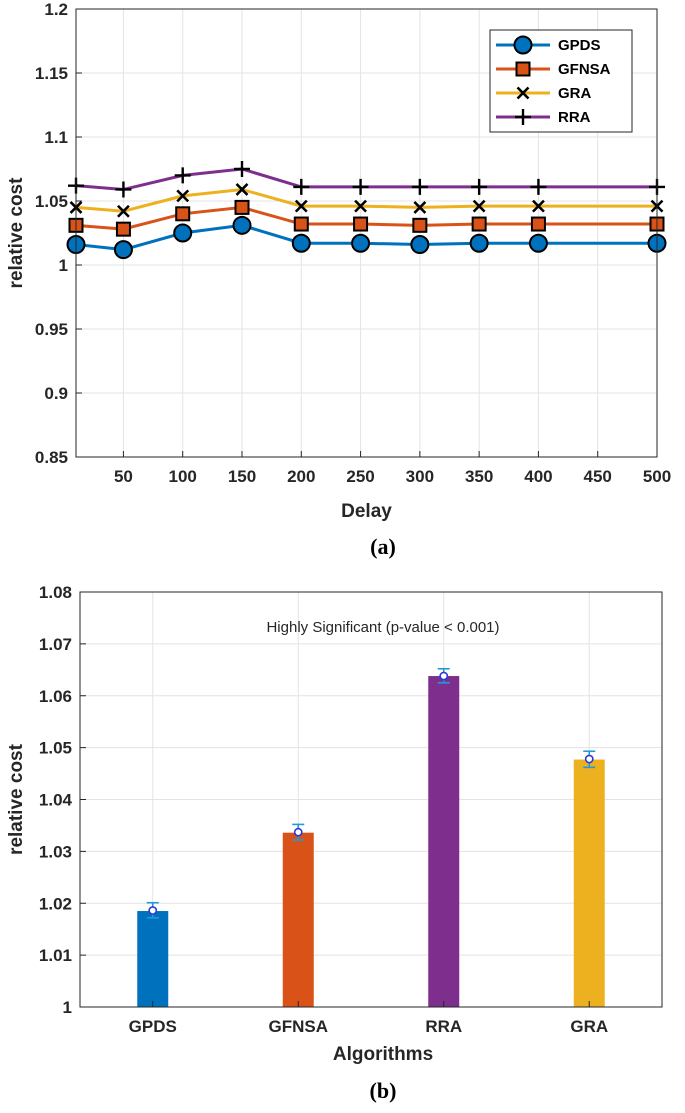 Image resolution: width=685 pixels, height=1113 pixels. What do you see at coordinates (56, 800) in the screenshot?
I see `chart-b-y-tick-label: 1.04` at bounding box center [56, 800].